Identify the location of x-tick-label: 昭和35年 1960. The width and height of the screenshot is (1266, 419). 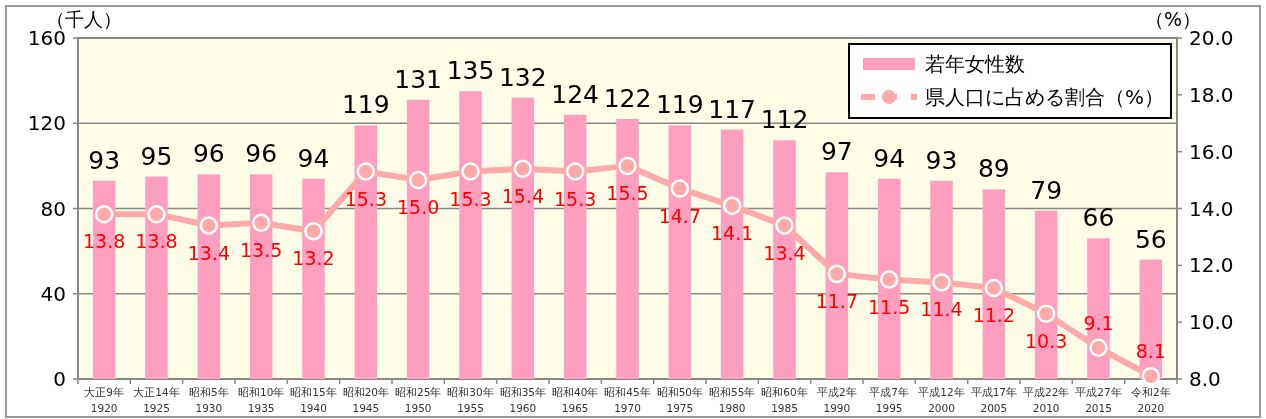
(523, 400).